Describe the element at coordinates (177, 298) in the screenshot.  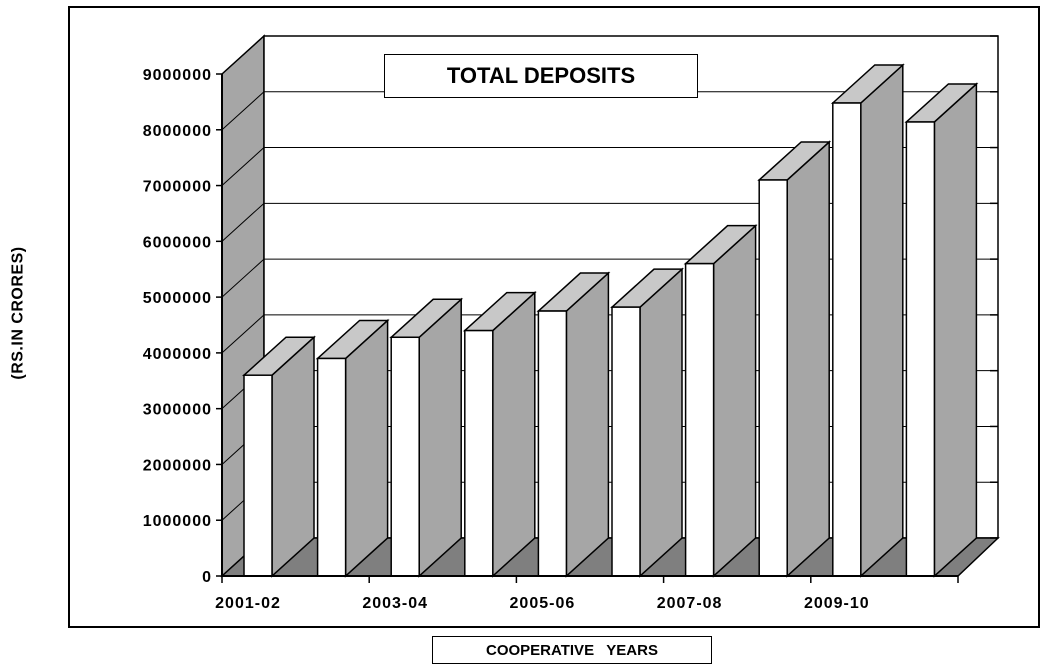
I see `y-tick-label: 5000000` at that location.